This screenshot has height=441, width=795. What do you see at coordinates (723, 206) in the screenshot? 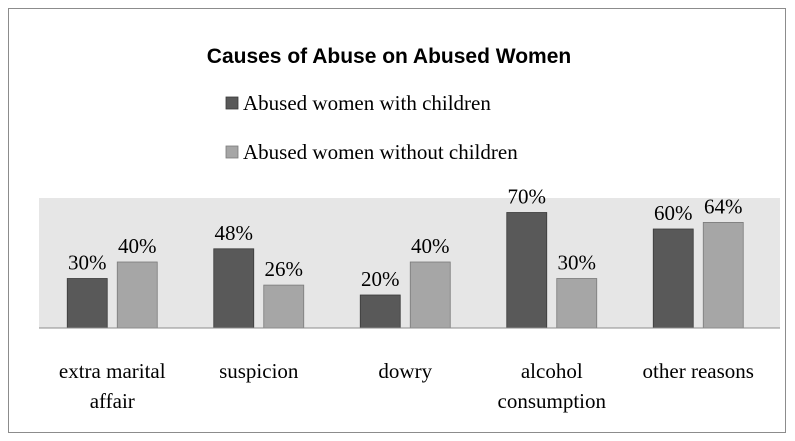
I see `data-label-series1-cat4: 64%` at bounding box center [723, 206].